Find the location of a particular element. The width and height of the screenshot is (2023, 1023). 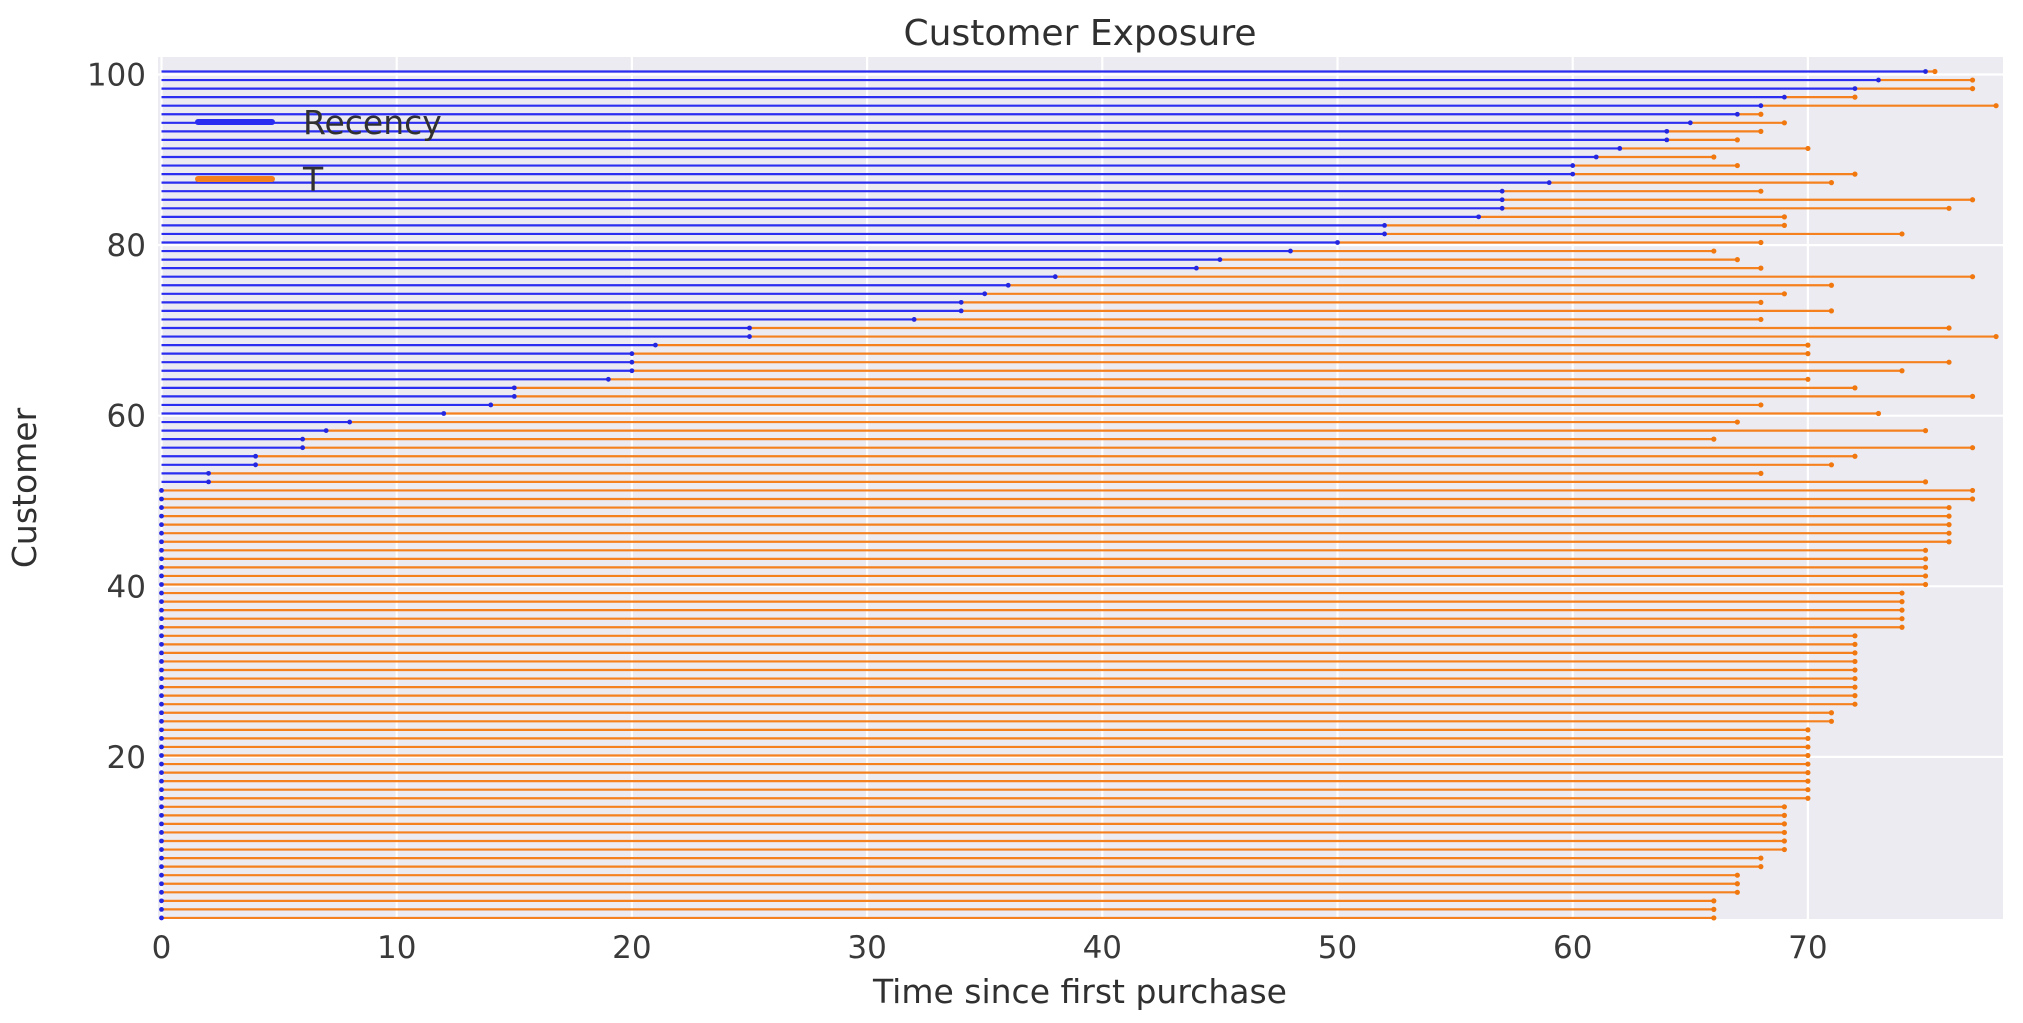

x-axis-label: Time since first purchase is located at coordinates (1079, 991).